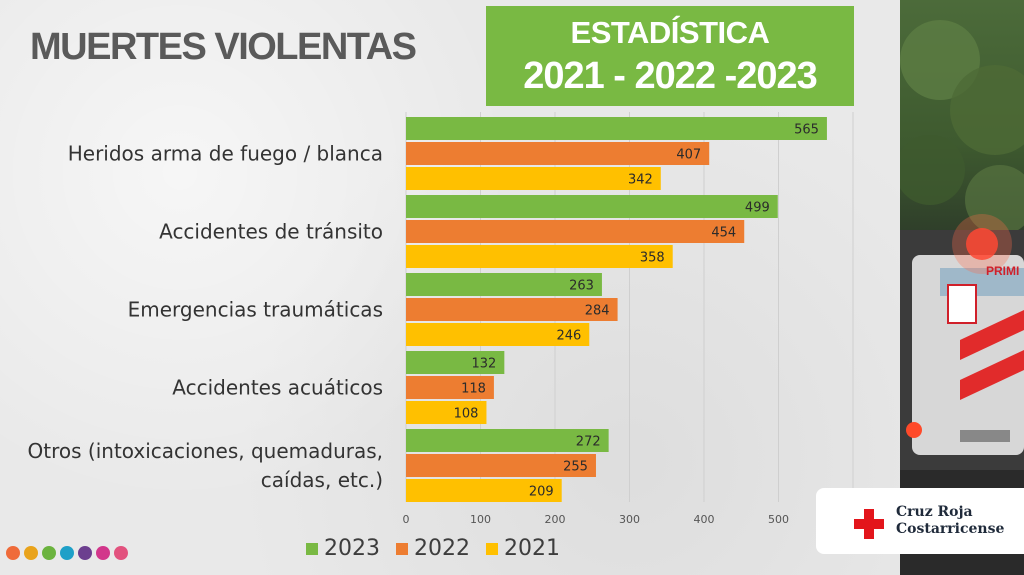  What do you see at coordinates (581, 286) in the screenshot?
I see `bar-value-label: 263` at bounding box center [581, 286].